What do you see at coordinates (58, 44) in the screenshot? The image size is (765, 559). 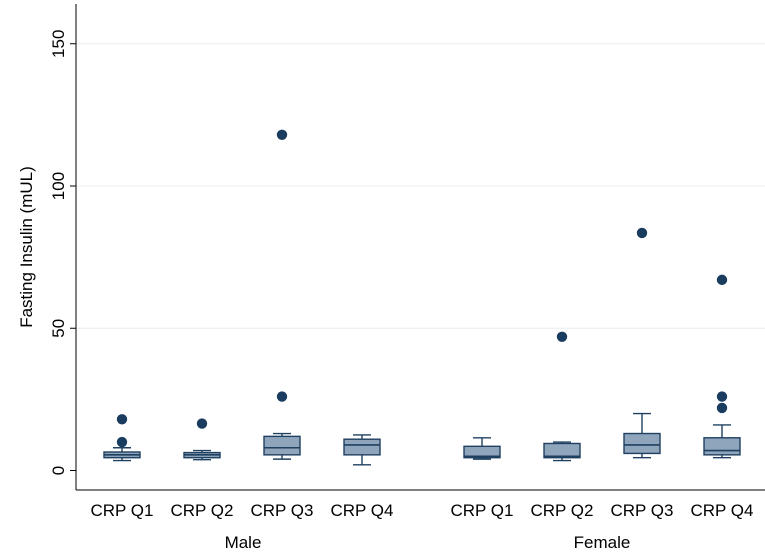 I see `y-tick-label: 150` at bounding box center [58, 44].